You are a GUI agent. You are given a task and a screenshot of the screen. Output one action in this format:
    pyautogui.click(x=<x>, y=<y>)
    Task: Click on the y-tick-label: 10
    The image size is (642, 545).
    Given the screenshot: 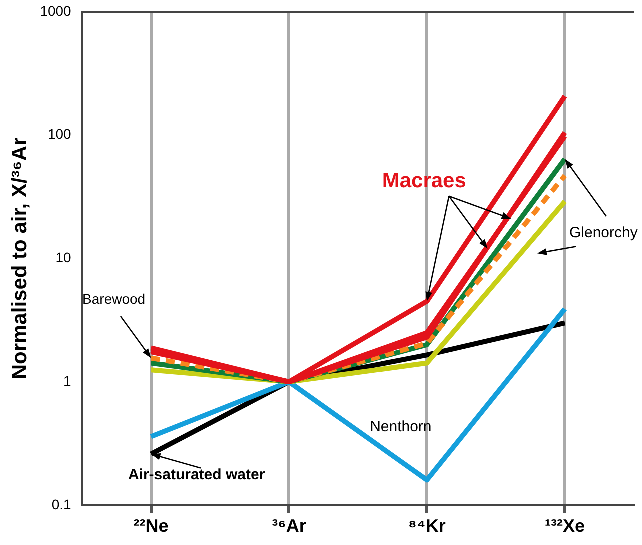 What is the action you would take?
    pyautogui.click(x=64, y=258)
    